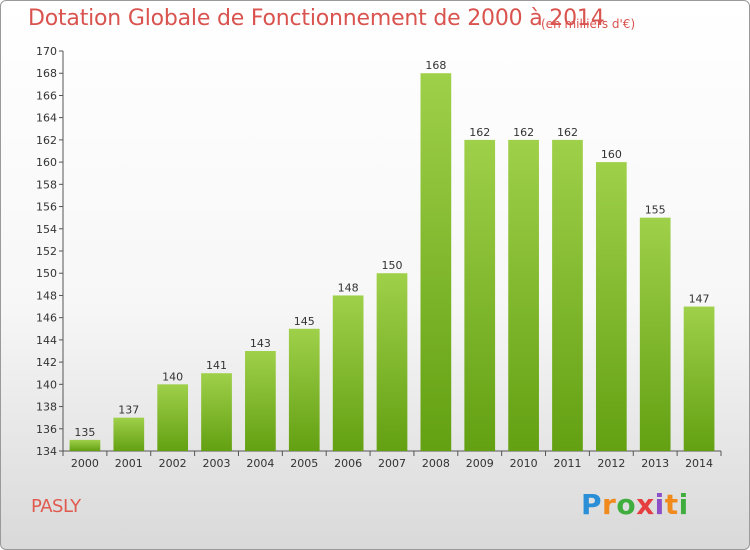  Describe the element at coordinates (655, 210) in the screenshot. I see `bar-value-label: 155` at that location.